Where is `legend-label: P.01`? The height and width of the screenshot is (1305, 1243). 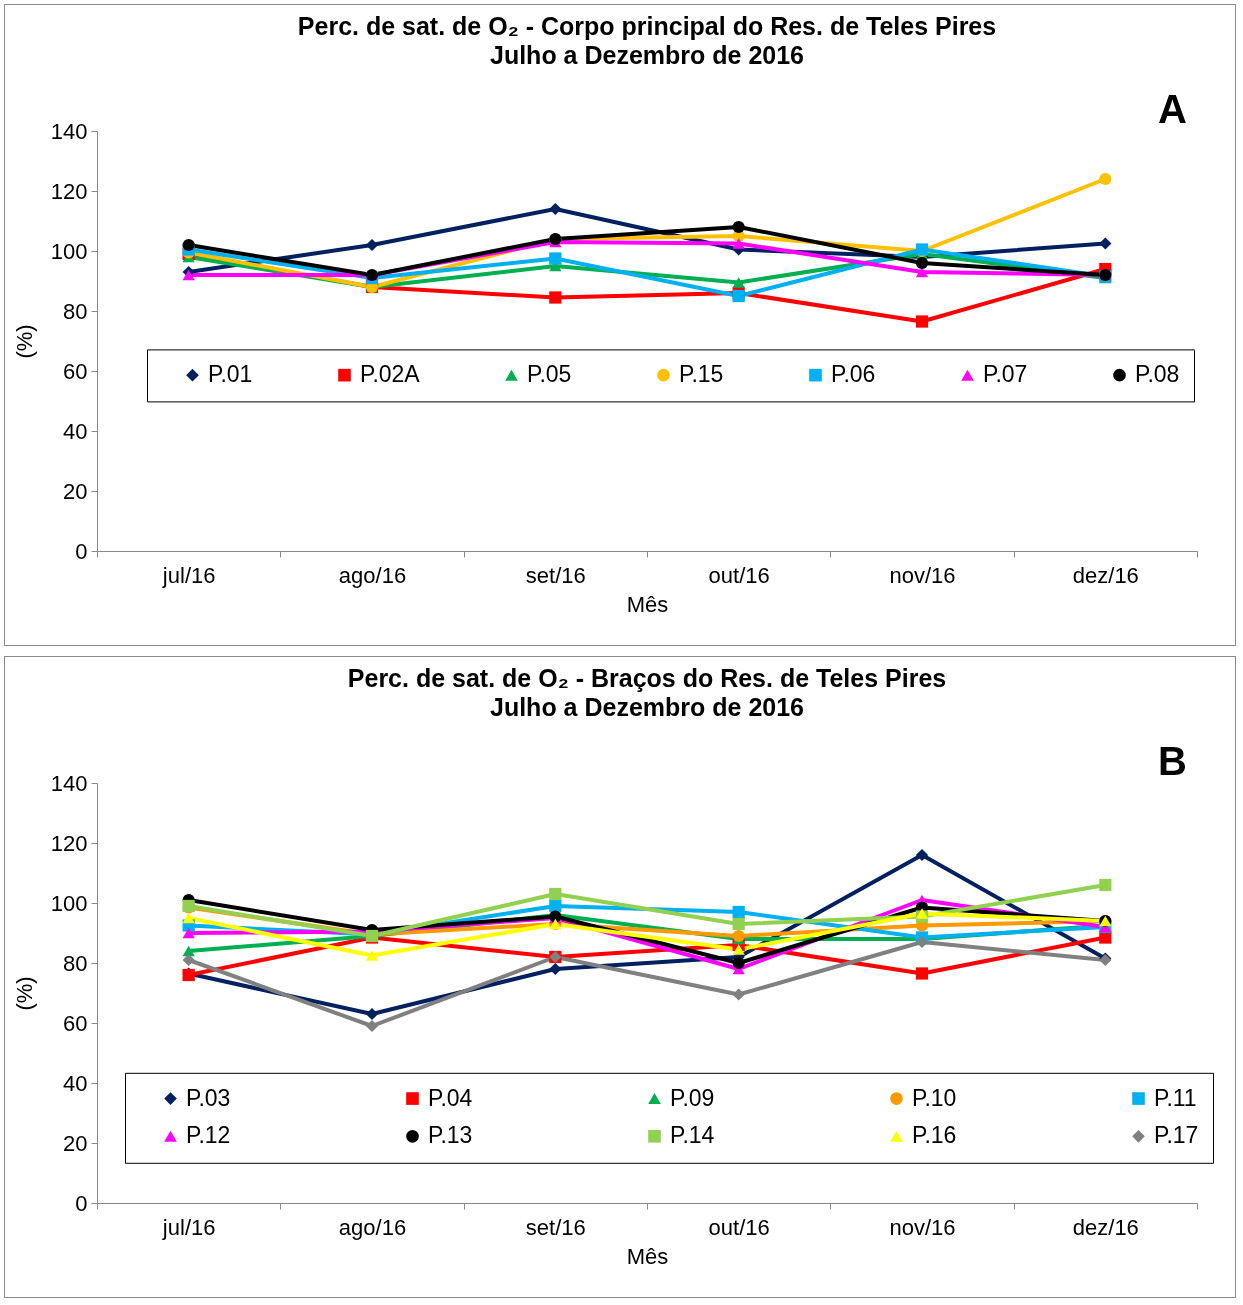
legend-label: P.01 is located at coordinates (230, 374).